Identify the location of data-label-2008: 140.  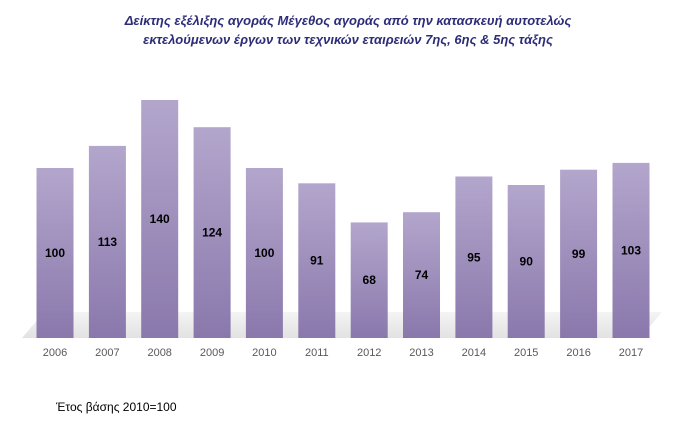
(160, 219).